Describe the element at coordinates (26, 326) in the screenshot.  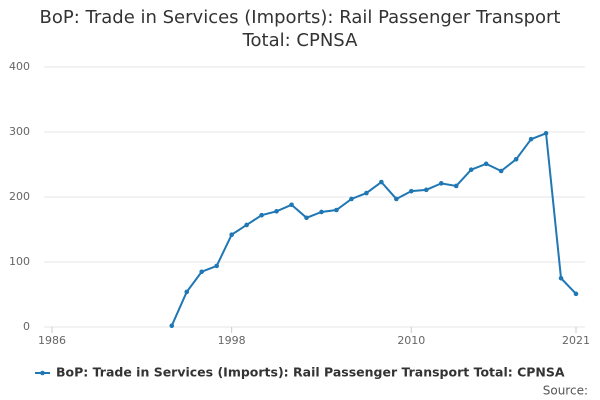
I see `y-tick-label: 0` at that location.